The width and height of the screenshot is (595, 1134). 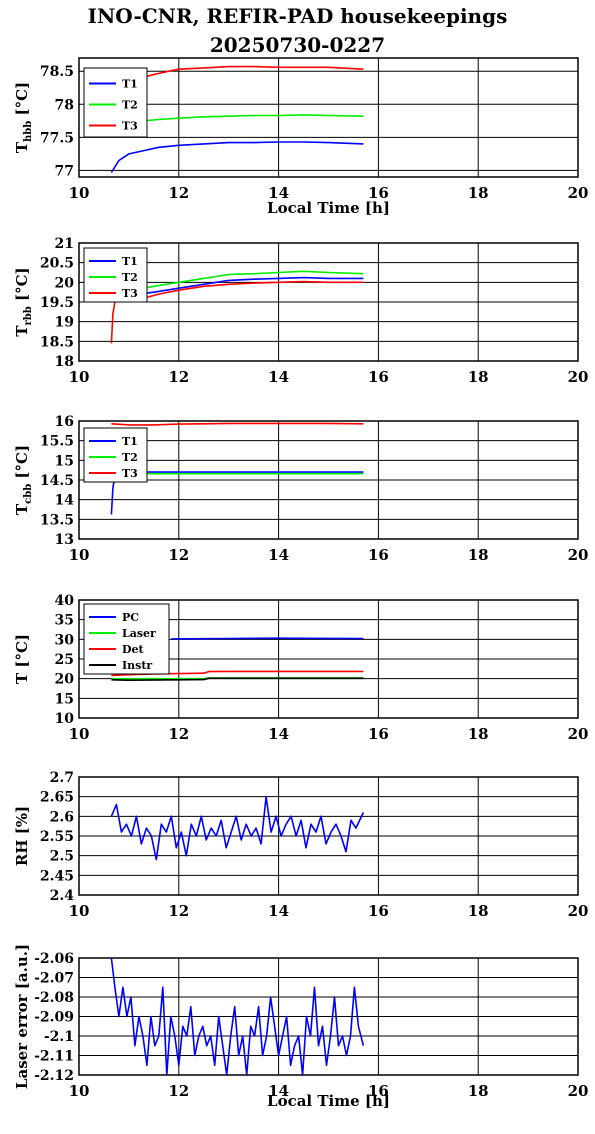 I want to click on y-tick-label: -2.07, so click(x=54, y=979).